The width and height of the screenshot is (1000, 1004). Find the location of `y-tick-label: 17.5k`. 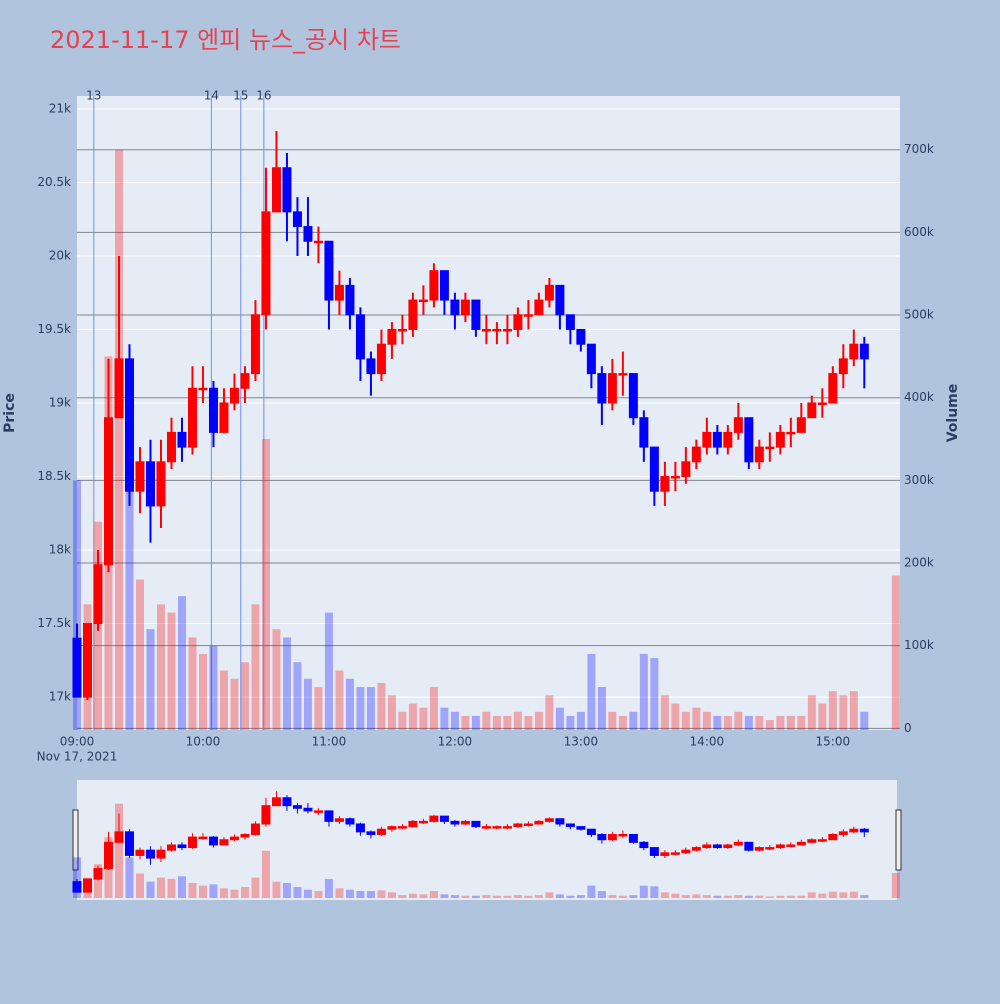

y-tick-label: 17.5k is located at coordinates (54, 623).